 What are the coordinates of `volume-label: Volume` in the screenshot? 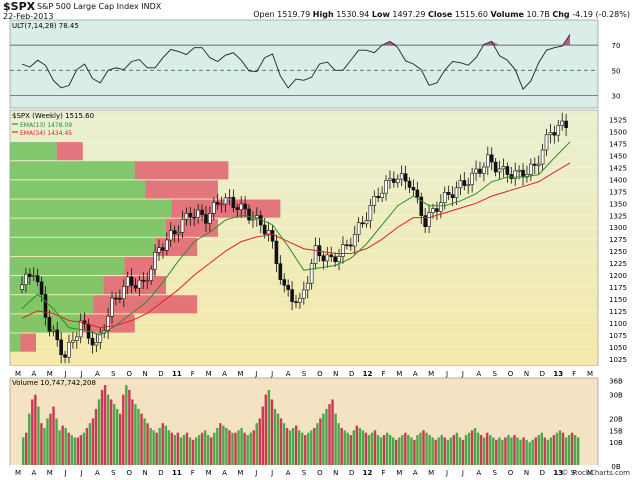 It's located at (507, 14).